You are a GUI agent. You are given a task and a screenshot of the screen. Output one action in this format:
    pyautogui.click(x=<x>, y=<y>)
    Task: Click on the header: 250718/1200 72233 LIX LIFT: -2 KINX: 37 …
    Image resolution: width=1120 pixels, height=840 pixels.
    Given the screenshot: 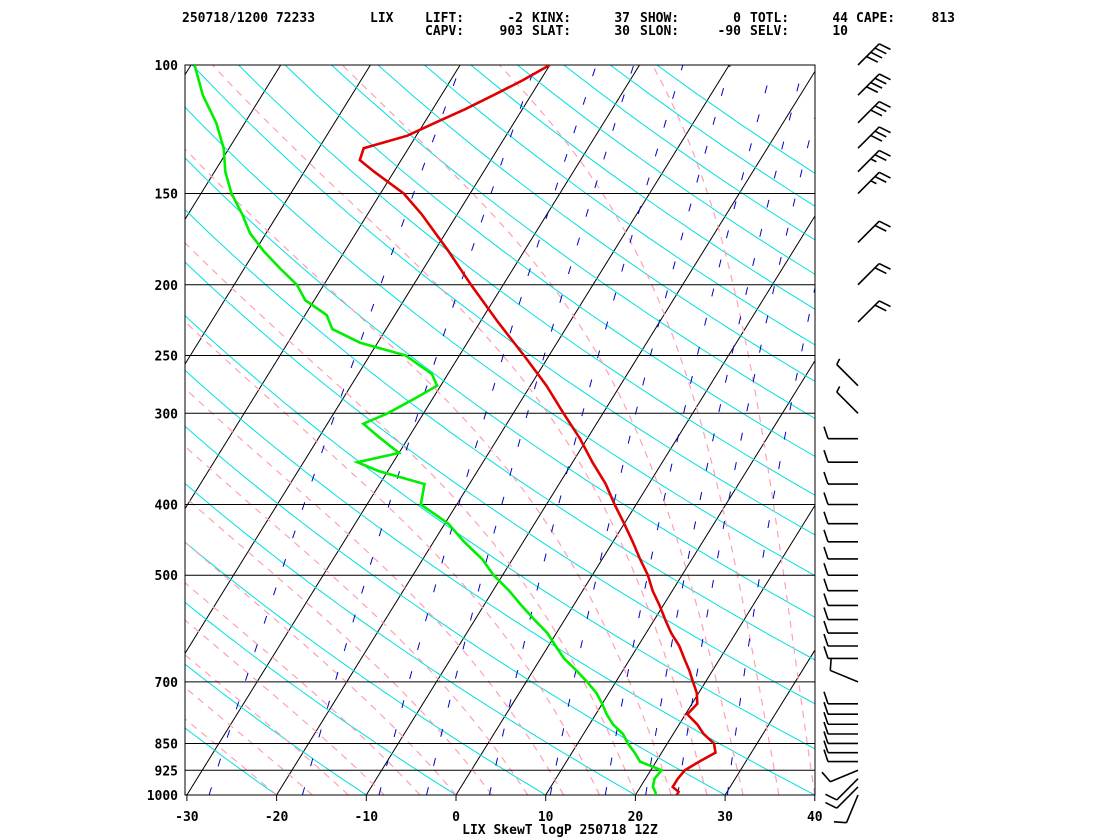 What is the action you would take?
    pyautogui.click(x=568, y=25)
    